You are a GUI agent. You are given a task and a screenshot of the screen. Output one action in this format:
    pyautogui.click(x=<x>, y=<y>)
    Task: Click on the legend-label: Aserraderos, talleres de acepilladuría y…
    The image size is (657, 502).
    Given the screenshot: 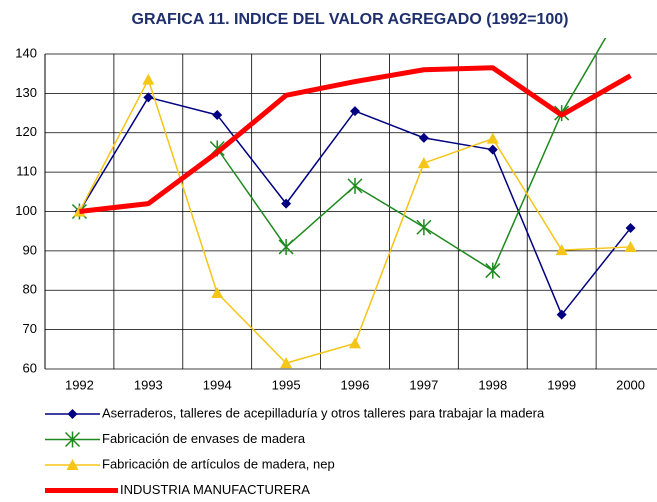 What is the action you would take?
    pyautogui.click(x=323, y=412)
    